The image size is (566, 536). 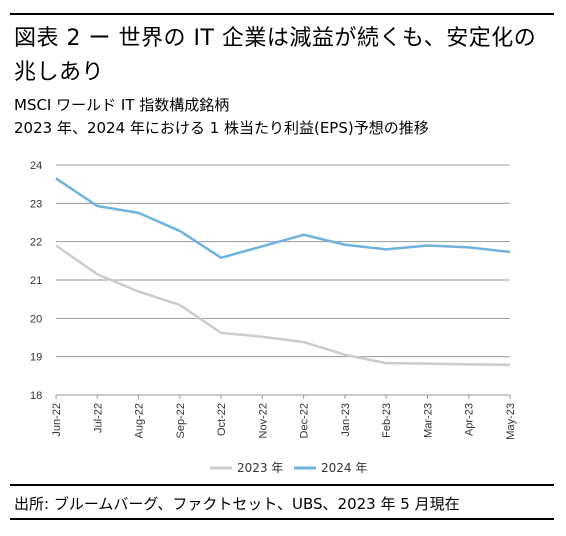 What do you see at coordinates (181, 420) in the screenshot?
I see `x-tick-label: Sep-22` at bounding box center [181, 420].